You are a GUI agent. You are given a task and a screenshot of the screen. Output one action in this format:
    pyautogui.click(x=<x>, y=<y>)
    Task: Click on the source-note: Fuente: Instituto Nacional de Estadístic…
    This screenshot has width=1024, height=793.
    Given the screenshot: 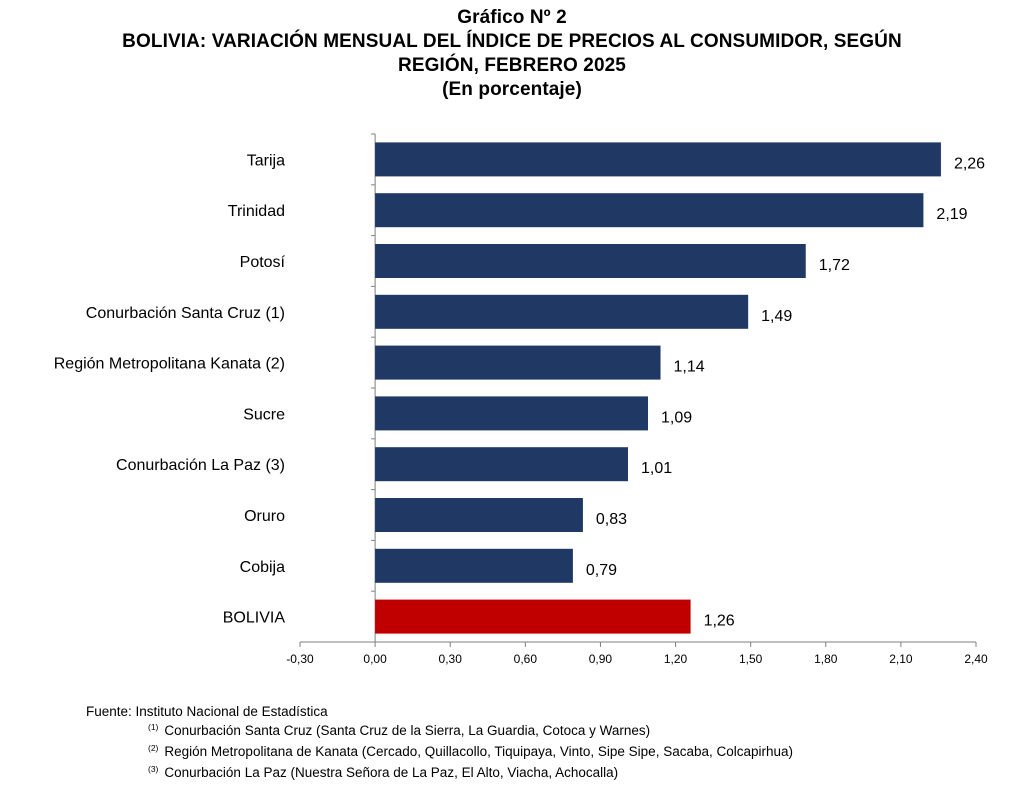 What is the action you would take?
    pyautogui.click(x=207, y=711)
    